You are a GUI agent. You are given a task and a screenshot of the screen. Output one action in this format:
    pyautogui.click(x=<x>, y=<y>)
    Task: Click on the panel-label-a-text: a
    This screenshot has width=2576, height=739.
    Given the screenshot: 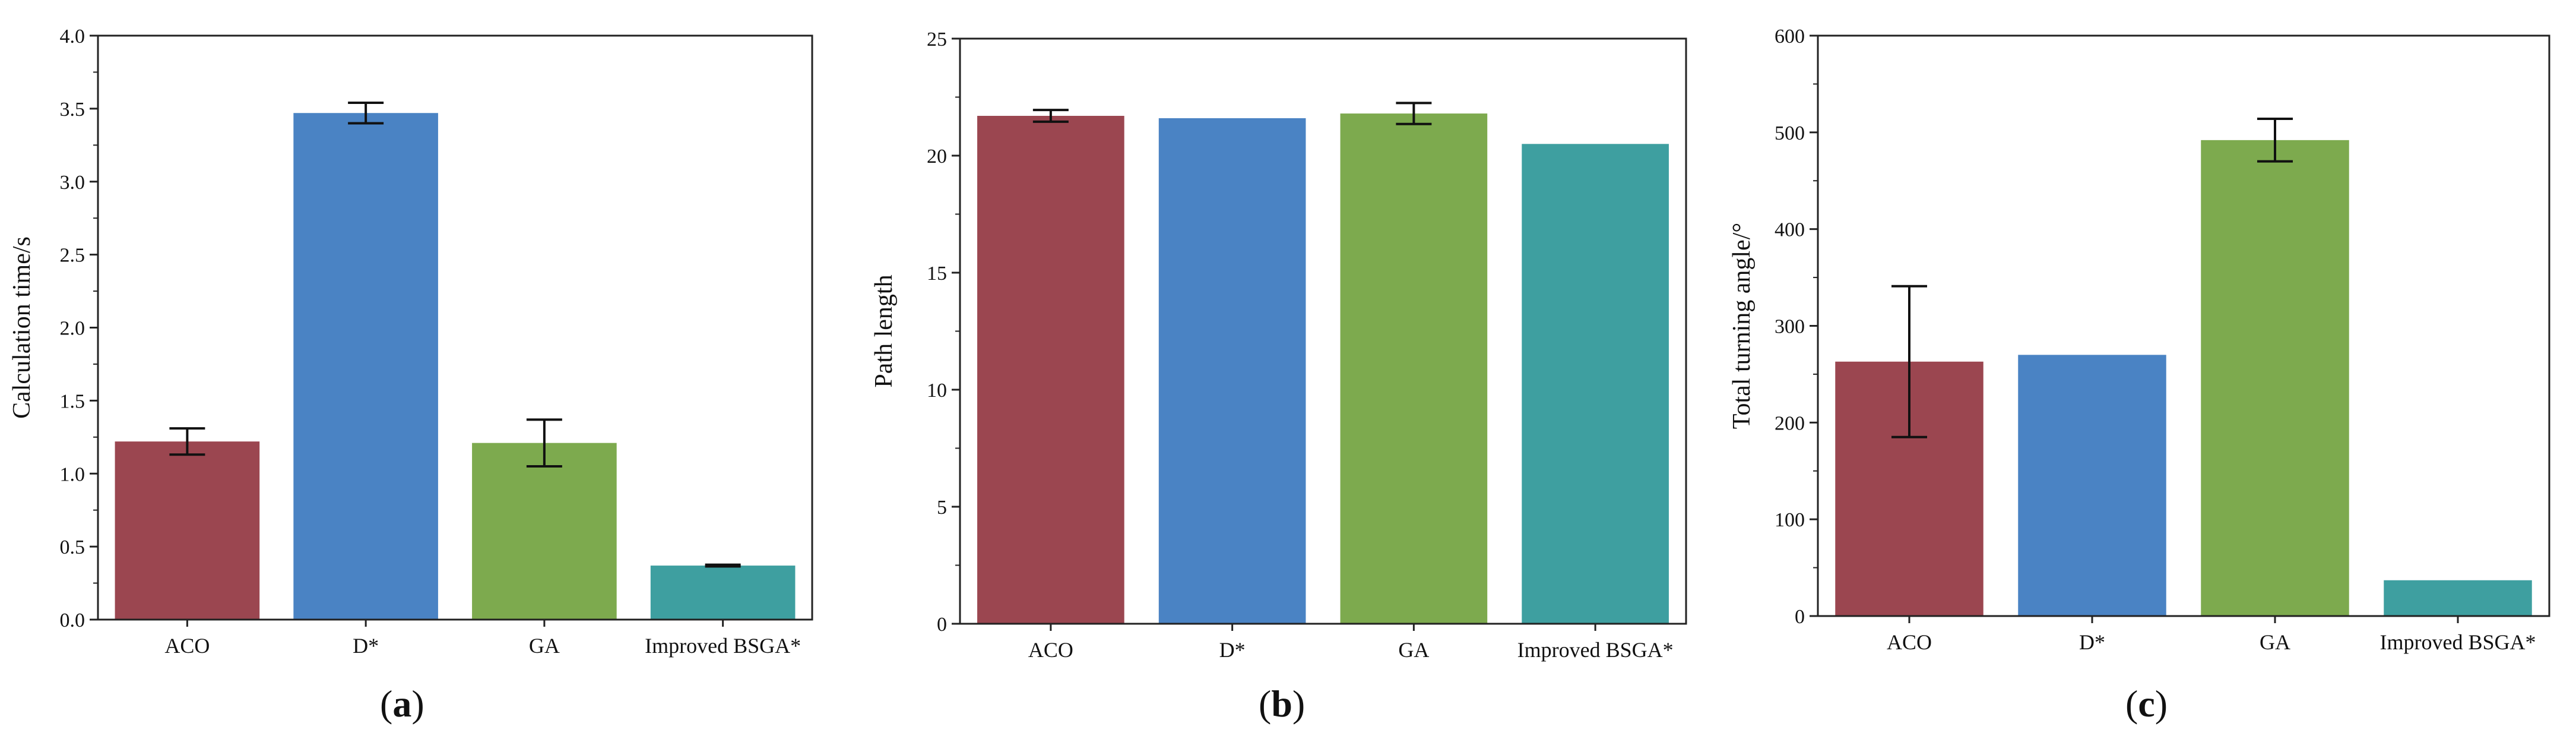 What is the action you would take?
    pyautogui.click(x=402, y=704)
    